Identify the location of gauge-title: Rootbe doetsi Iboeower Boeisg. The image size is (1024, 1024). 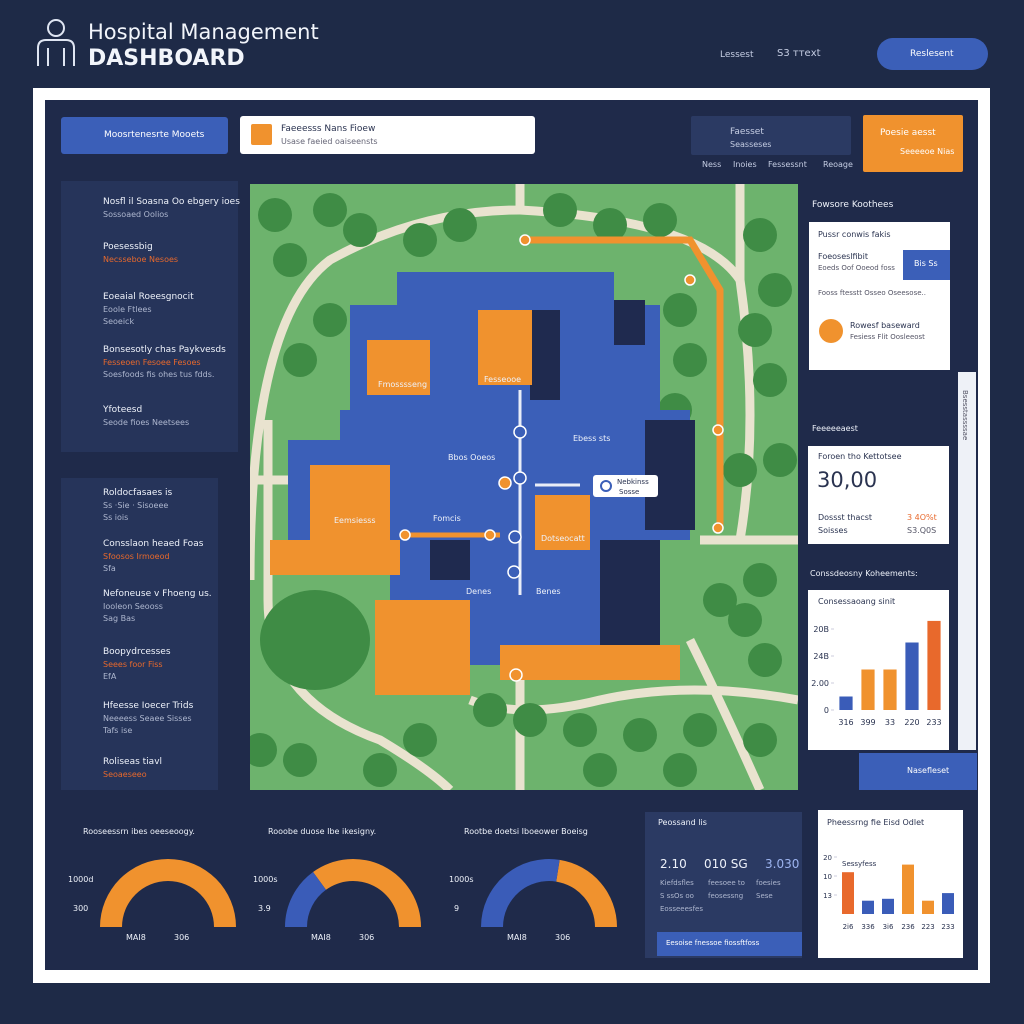
(526, 831).